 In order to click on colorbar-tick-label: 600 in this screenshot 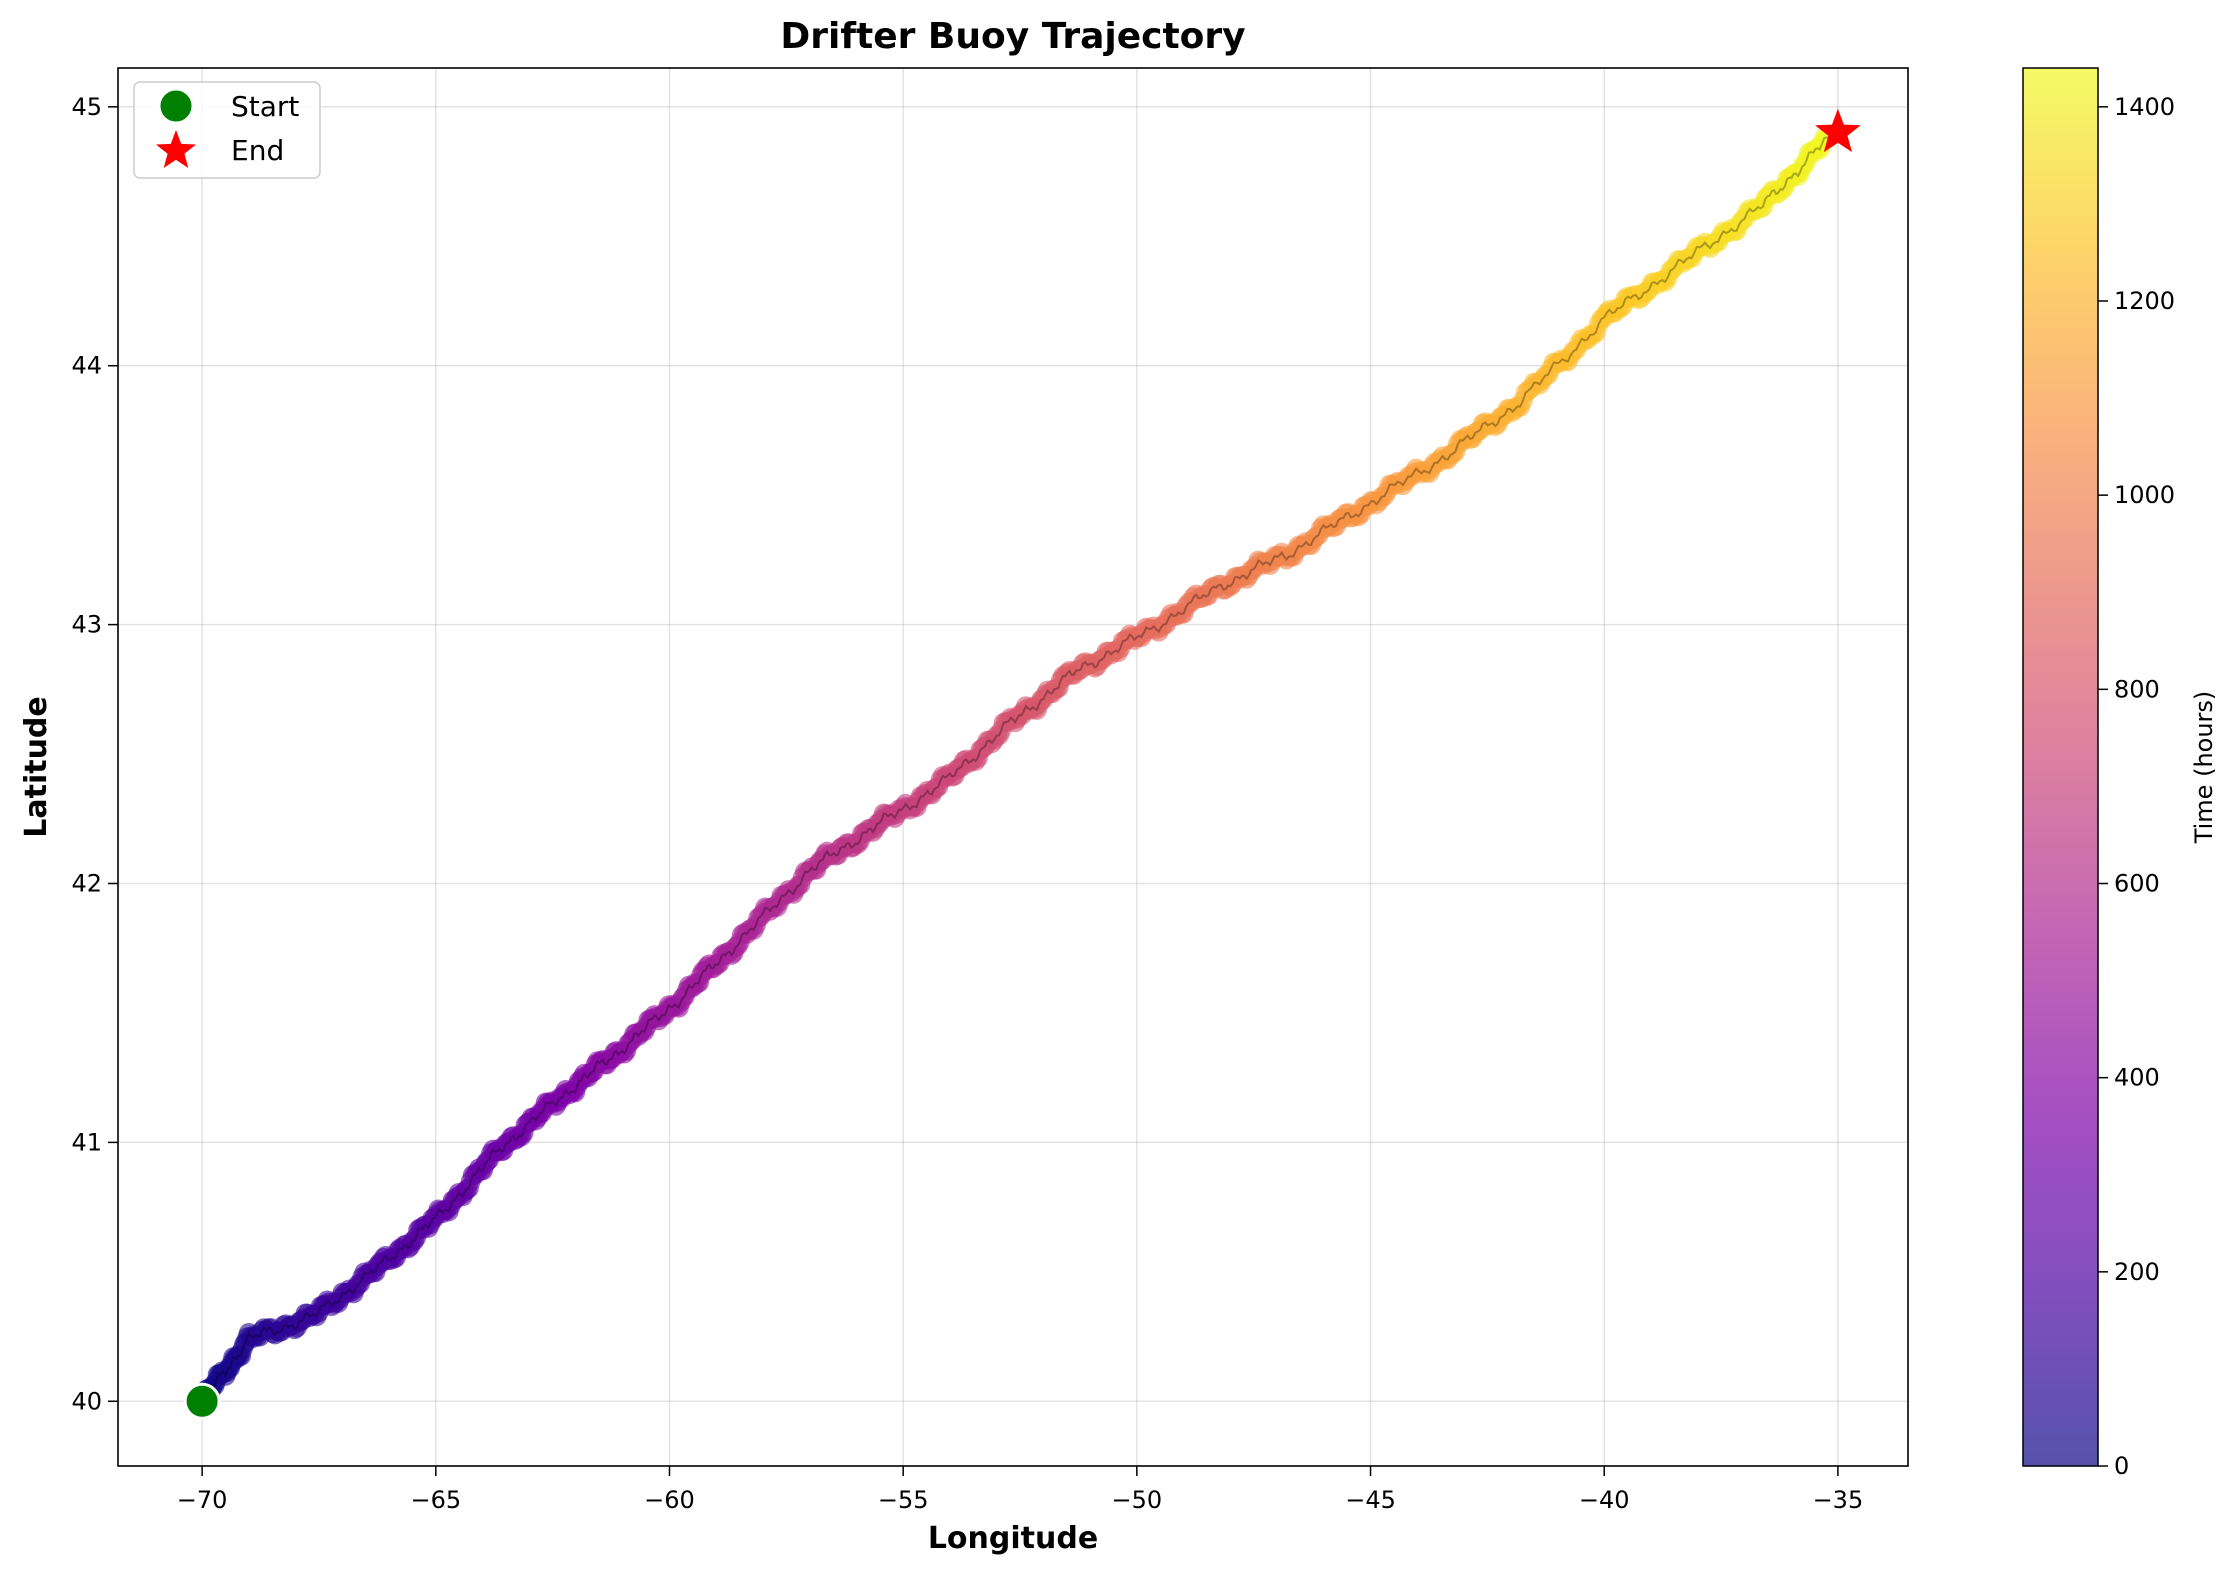, I will do `click(2137, 884)`.